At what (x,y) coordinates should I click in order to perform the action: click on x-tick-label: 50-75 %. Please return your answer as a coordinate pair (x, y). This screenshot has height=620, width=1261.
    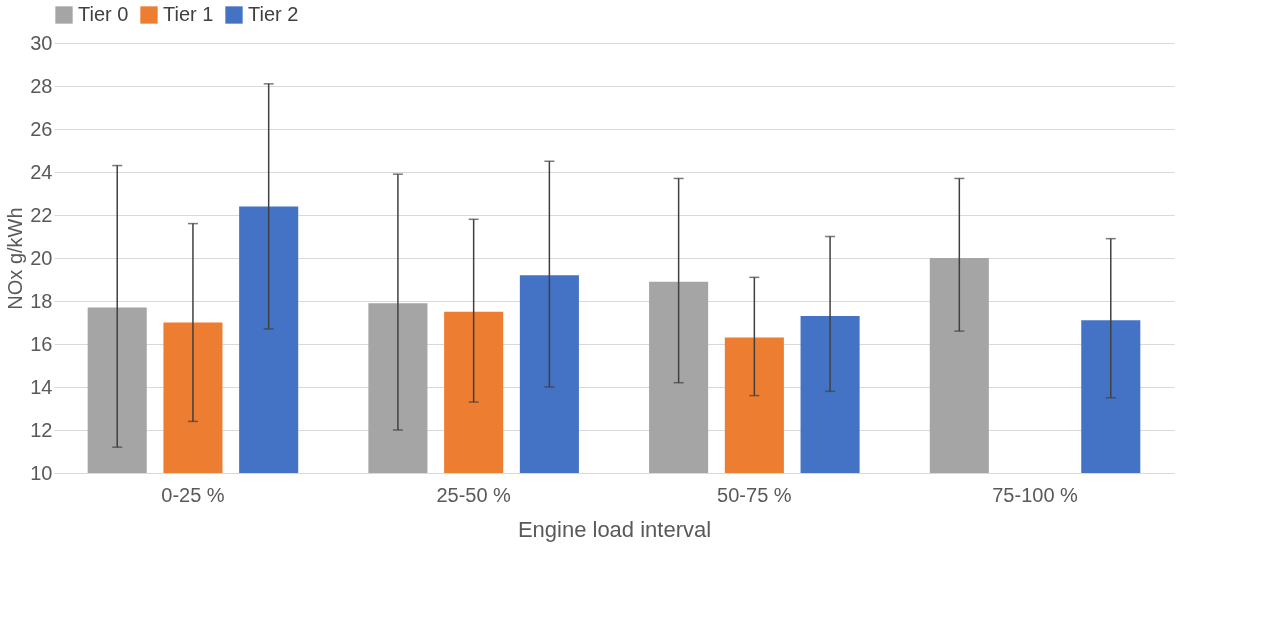
    Looking at the image, I should click on (754, 494).